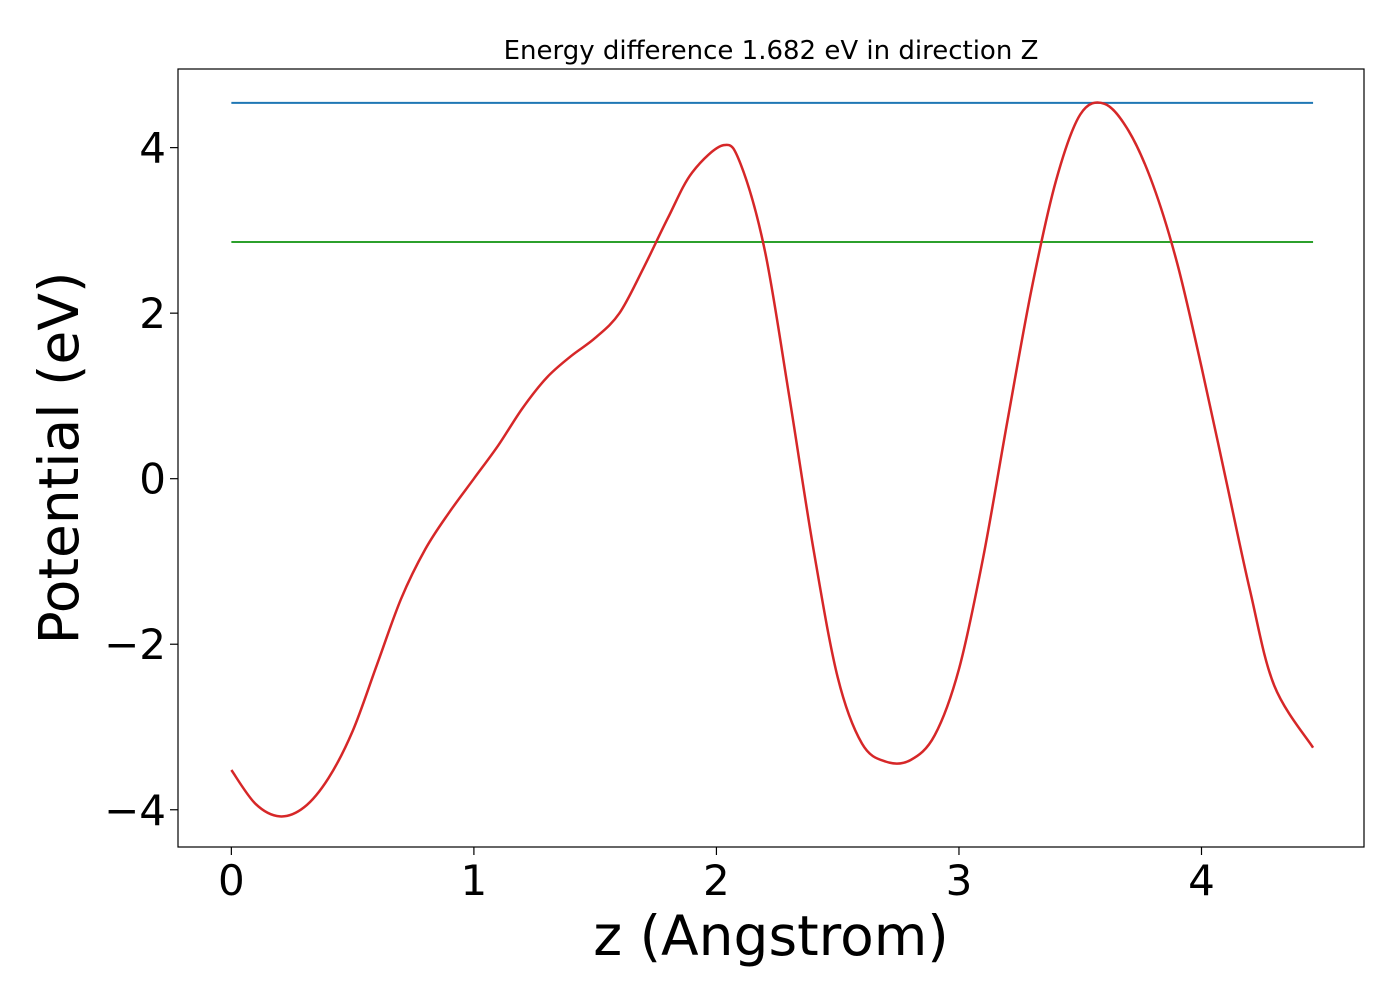  Describe the element at coordinates (135, 644) in the screenshot. I see `y-tick-label: −2` at that location.